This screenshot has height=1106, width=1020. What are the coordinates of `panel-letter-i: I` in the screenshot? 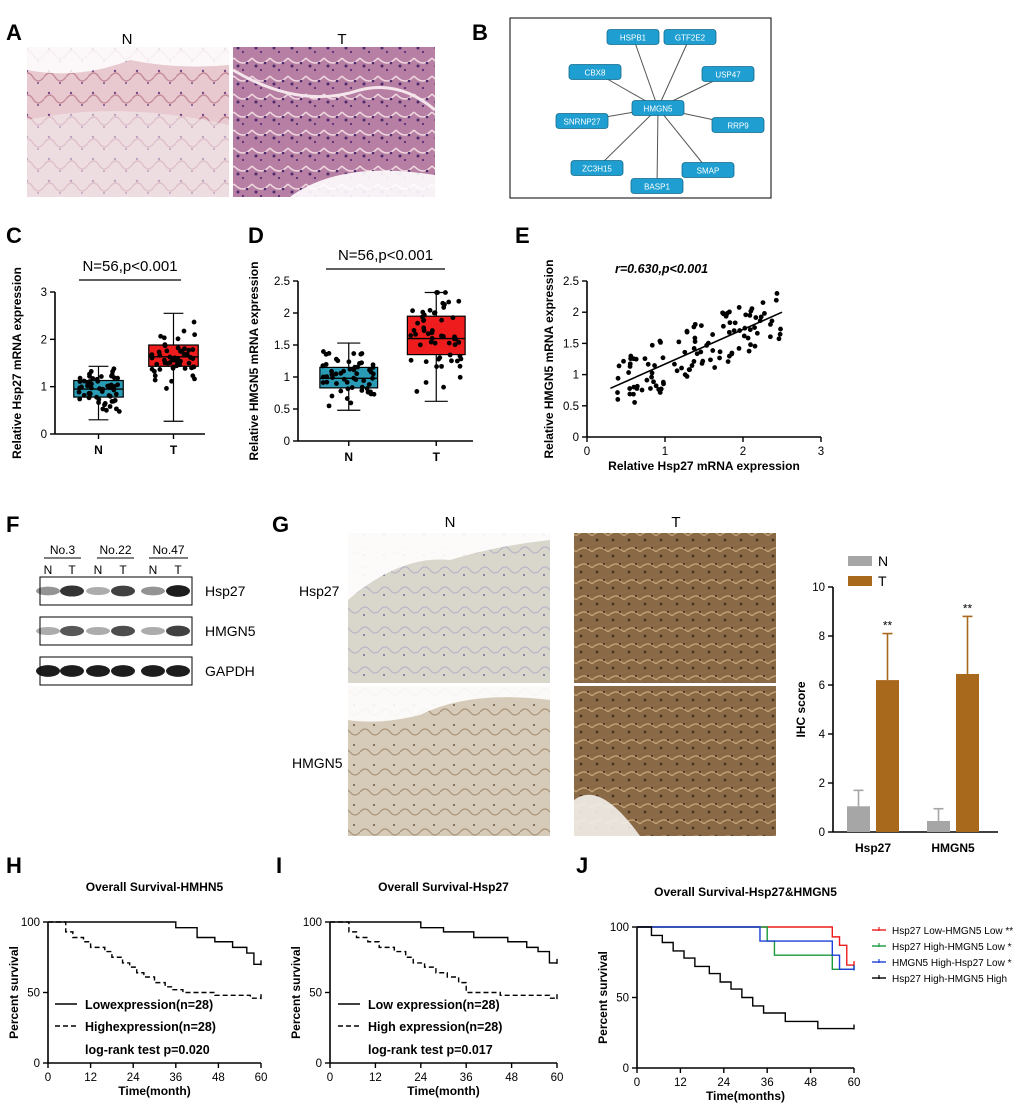 It's located at (279, 865).